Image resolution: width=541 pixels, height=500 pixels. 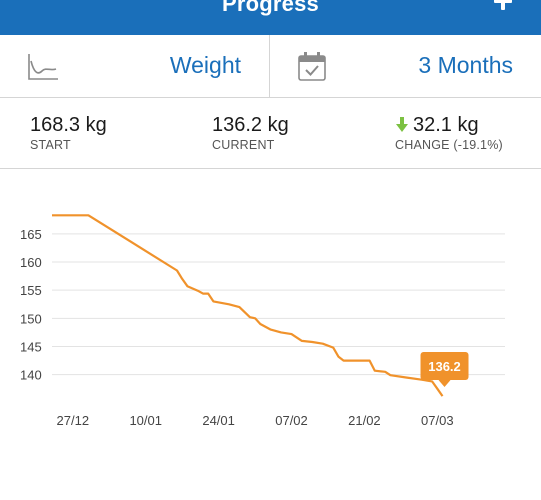 I want to click on start-stat: 168.3 kg START, so click(x=68, y=133).